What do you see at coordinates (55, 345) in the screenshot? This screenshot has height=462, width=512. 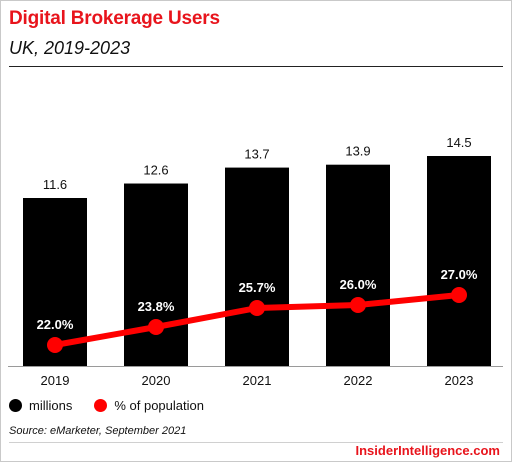 I see `population-point-2019` at bounding box center [55, 345].